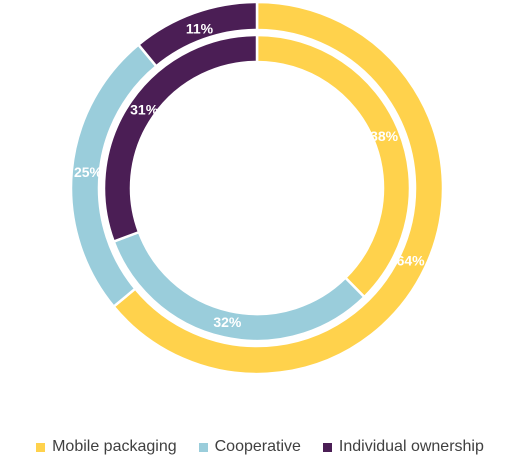  What do you see at coordinates (41, 447) in the screenshot?
I see `legend-swatch-mobile-packaging` at bounding box center [41, 447].